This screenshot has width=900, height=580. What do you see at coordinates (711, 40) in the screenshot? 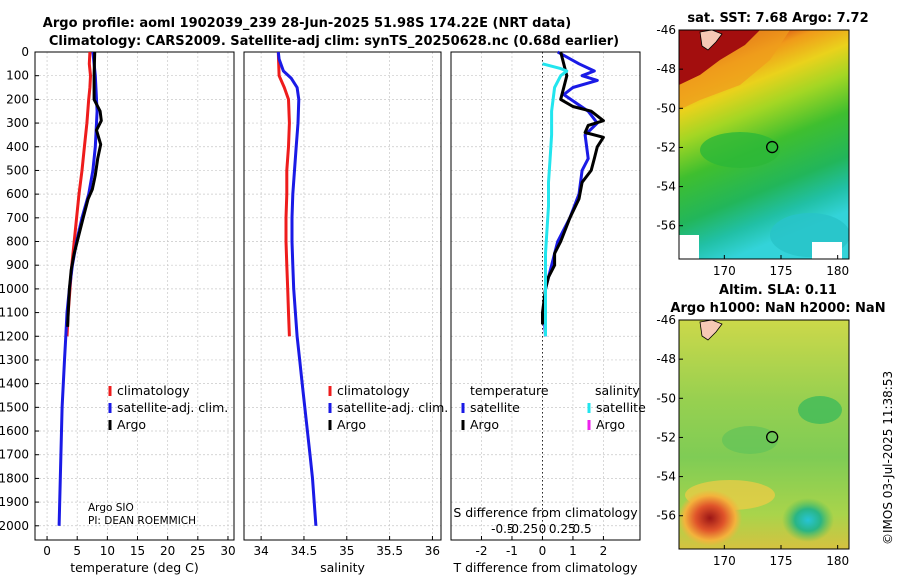
I see `sst-land` at bounding box center [711, 40].